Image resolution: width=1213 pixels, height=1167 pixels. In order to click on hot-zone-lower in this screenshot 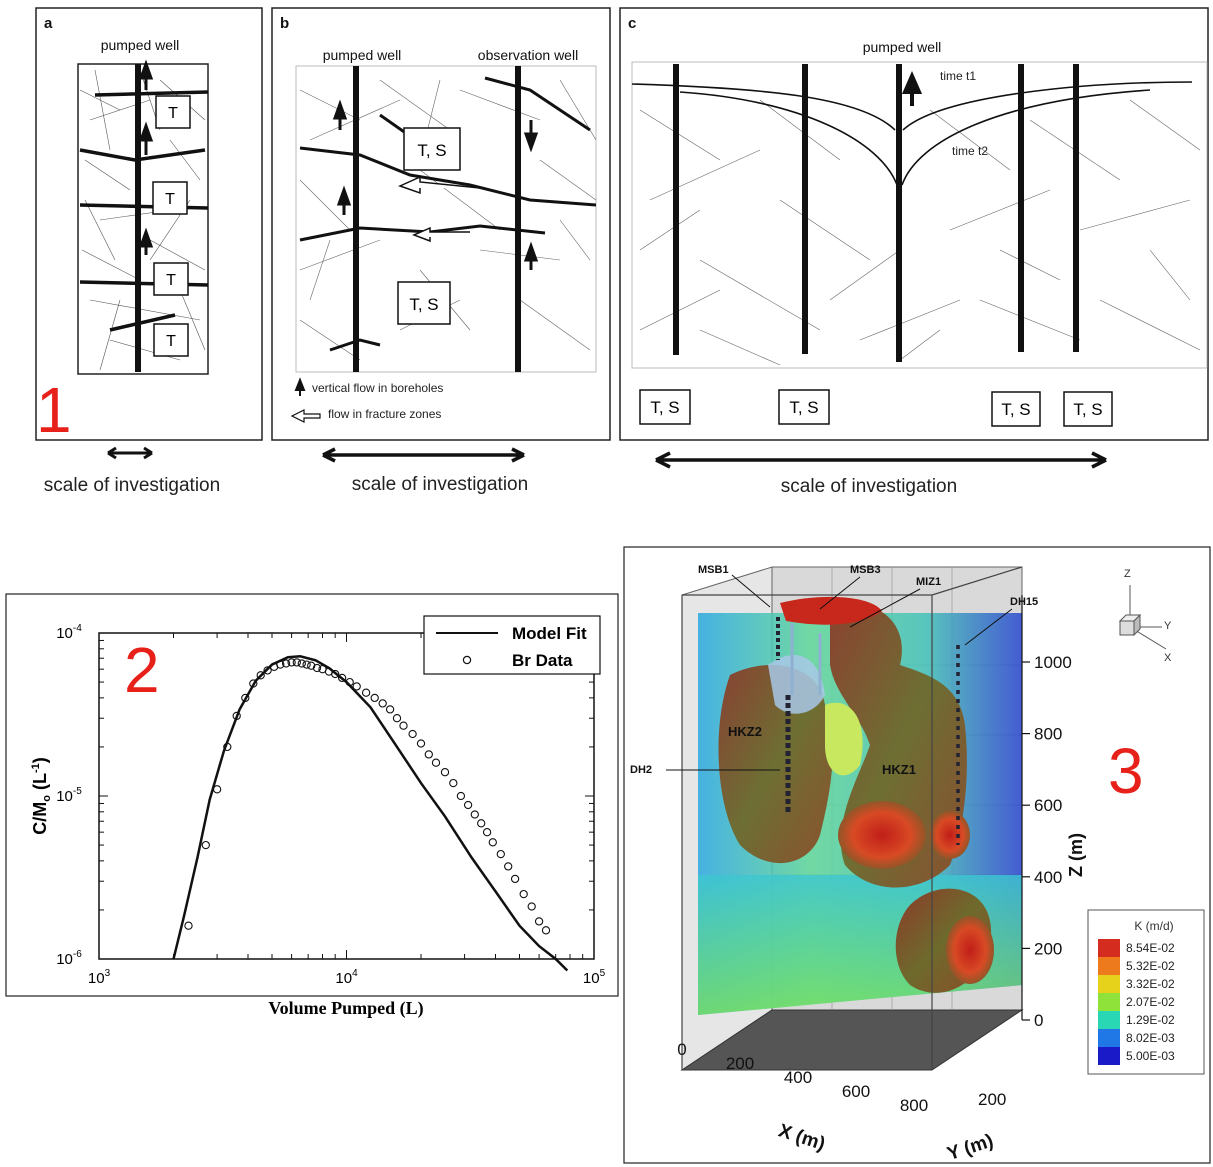, I will do `click(970, 950)`.